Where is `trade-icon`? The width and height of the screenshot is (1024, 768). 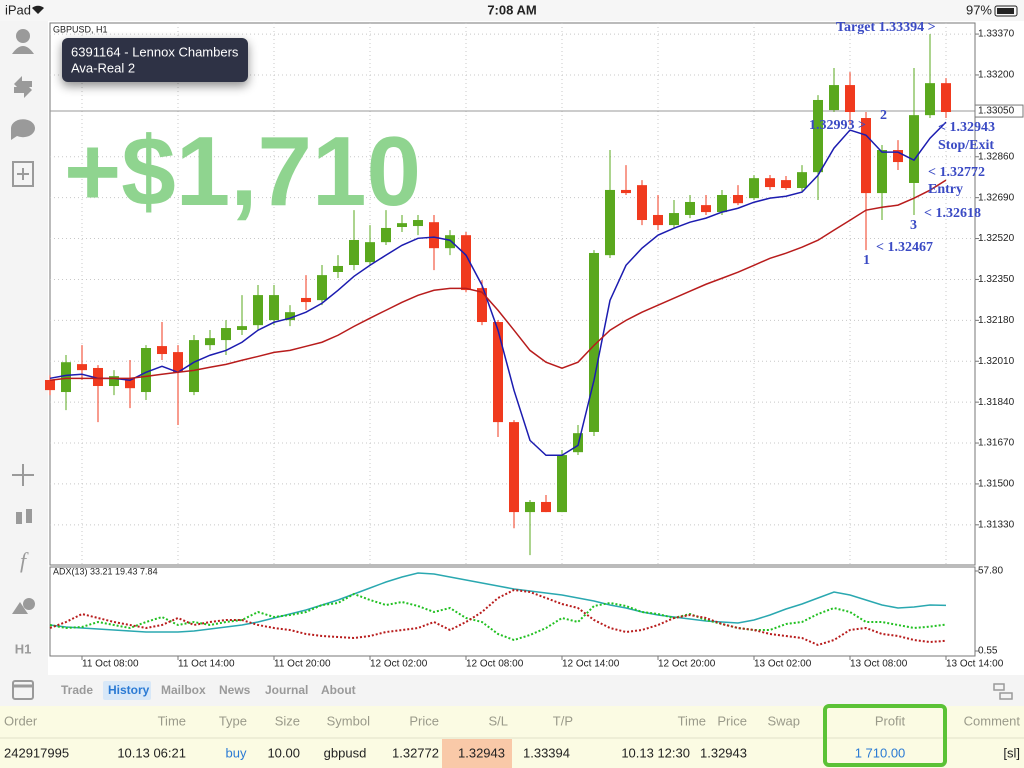 trade-icon is located at coordinates (23, 87).